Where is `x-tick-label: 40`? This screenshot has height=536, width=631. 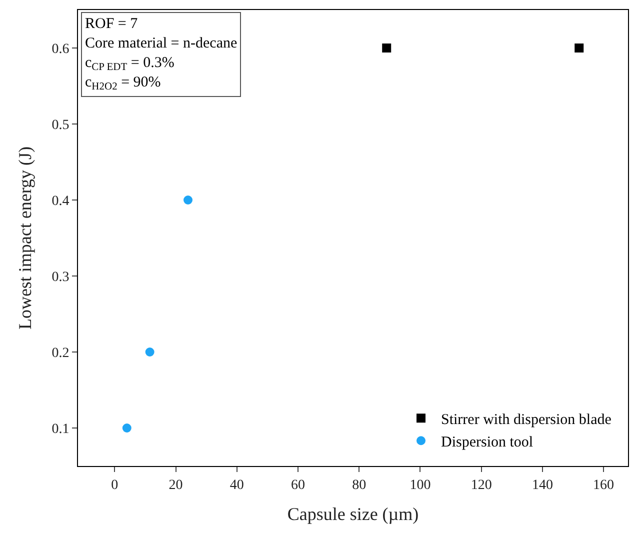 x-tick-label: 40 is located at coordinates (237, 485).